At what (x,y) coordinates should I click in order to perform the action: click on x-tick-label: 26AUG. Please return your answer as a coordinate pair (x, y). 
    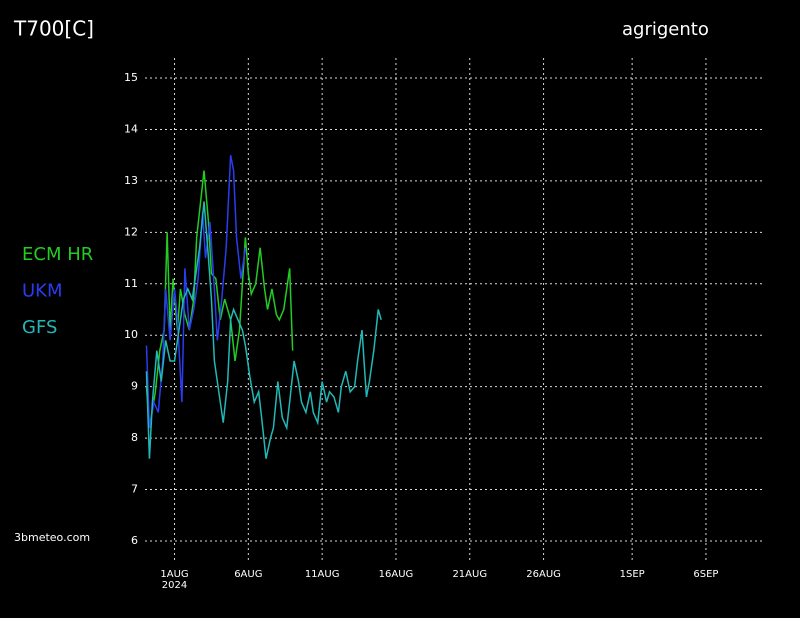
    Looking at the image, I should click on (543, 574).